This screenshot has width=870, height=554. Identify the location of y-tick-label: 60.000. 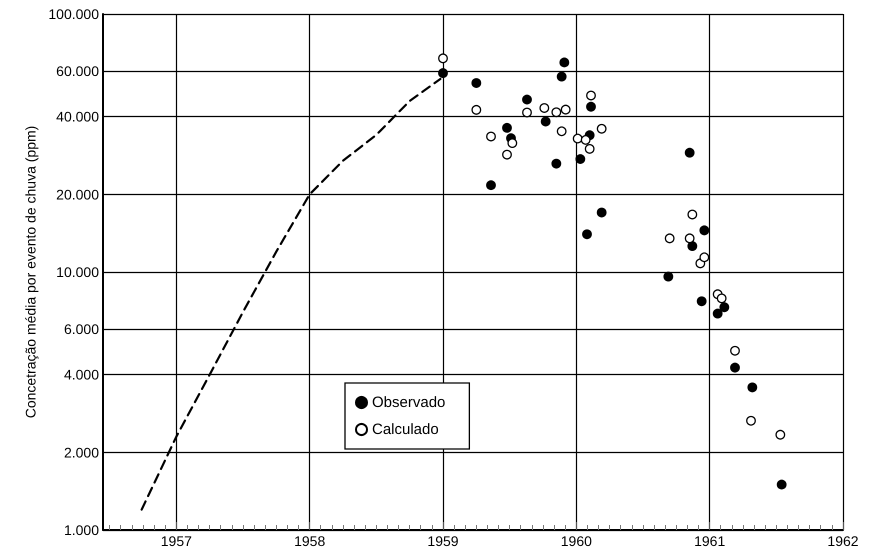
(78, 71).